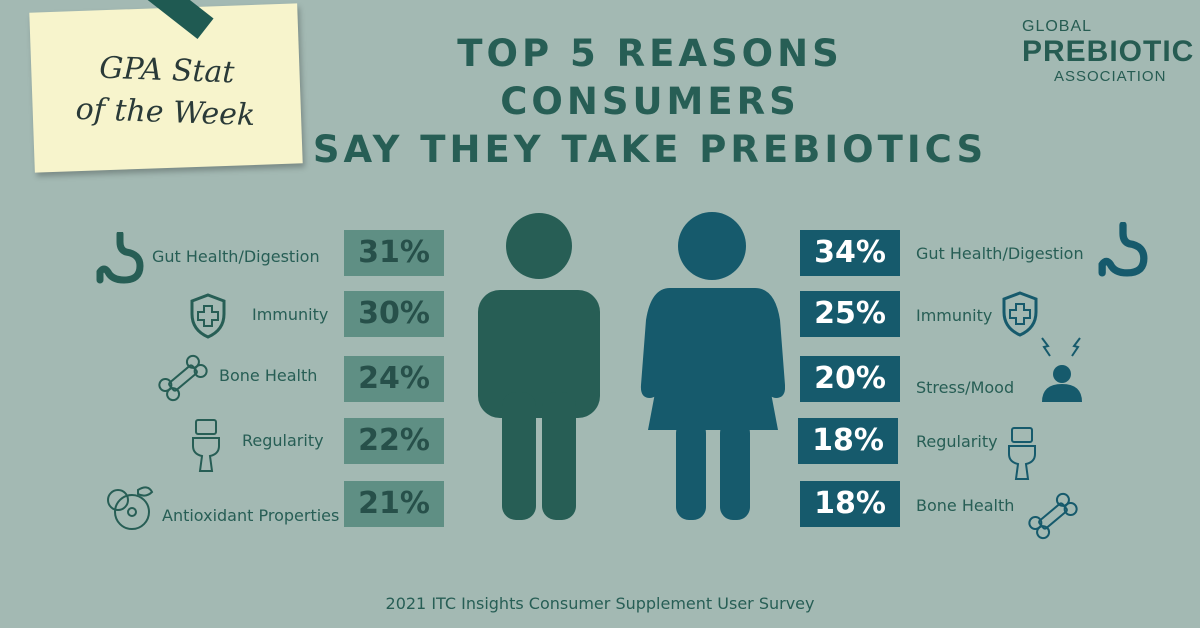  Describe the element at coordinates (394, 504) in the screenshot. I see `men-value-5: 21%` at that location.